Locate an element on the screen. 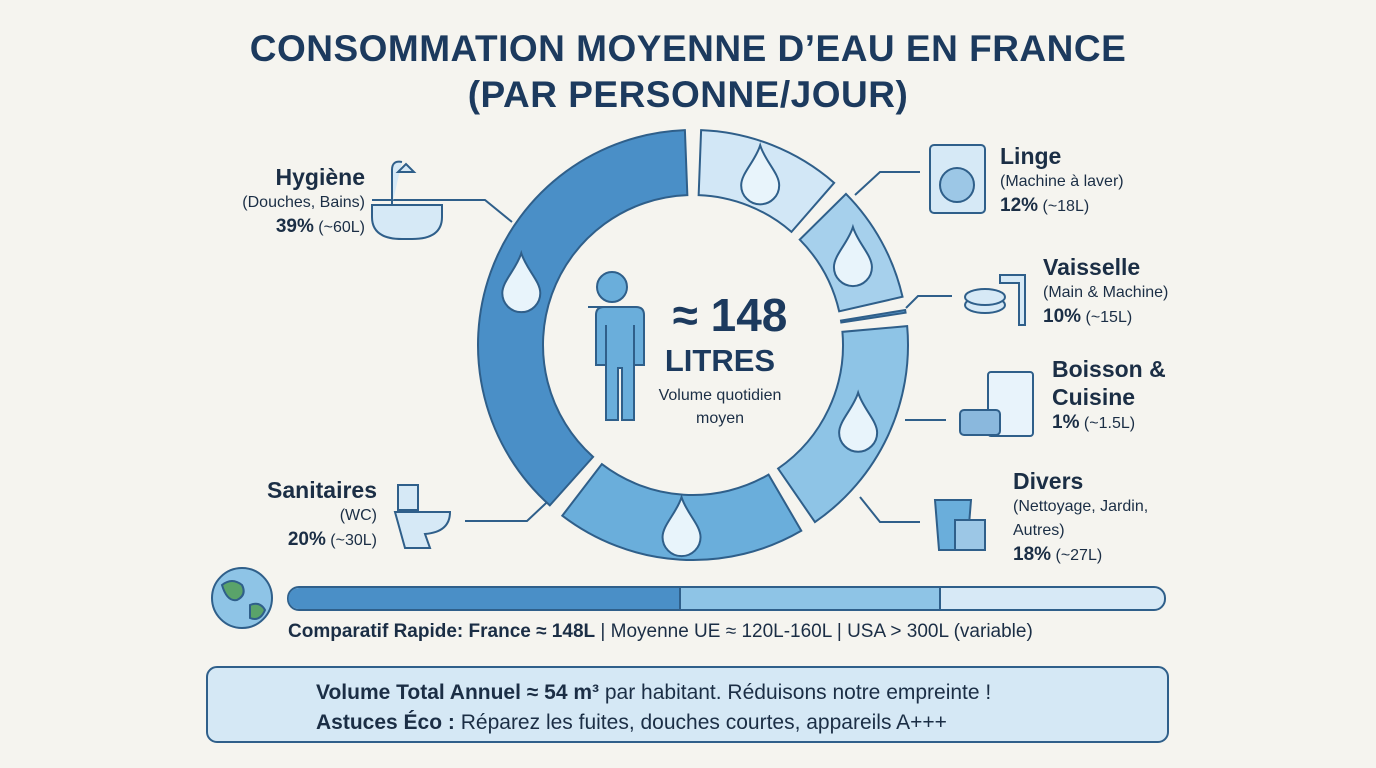 Image resolution: width=1376 pixels, height=768 pixels. value-label: 18% is located at coordinates (1032, 554).